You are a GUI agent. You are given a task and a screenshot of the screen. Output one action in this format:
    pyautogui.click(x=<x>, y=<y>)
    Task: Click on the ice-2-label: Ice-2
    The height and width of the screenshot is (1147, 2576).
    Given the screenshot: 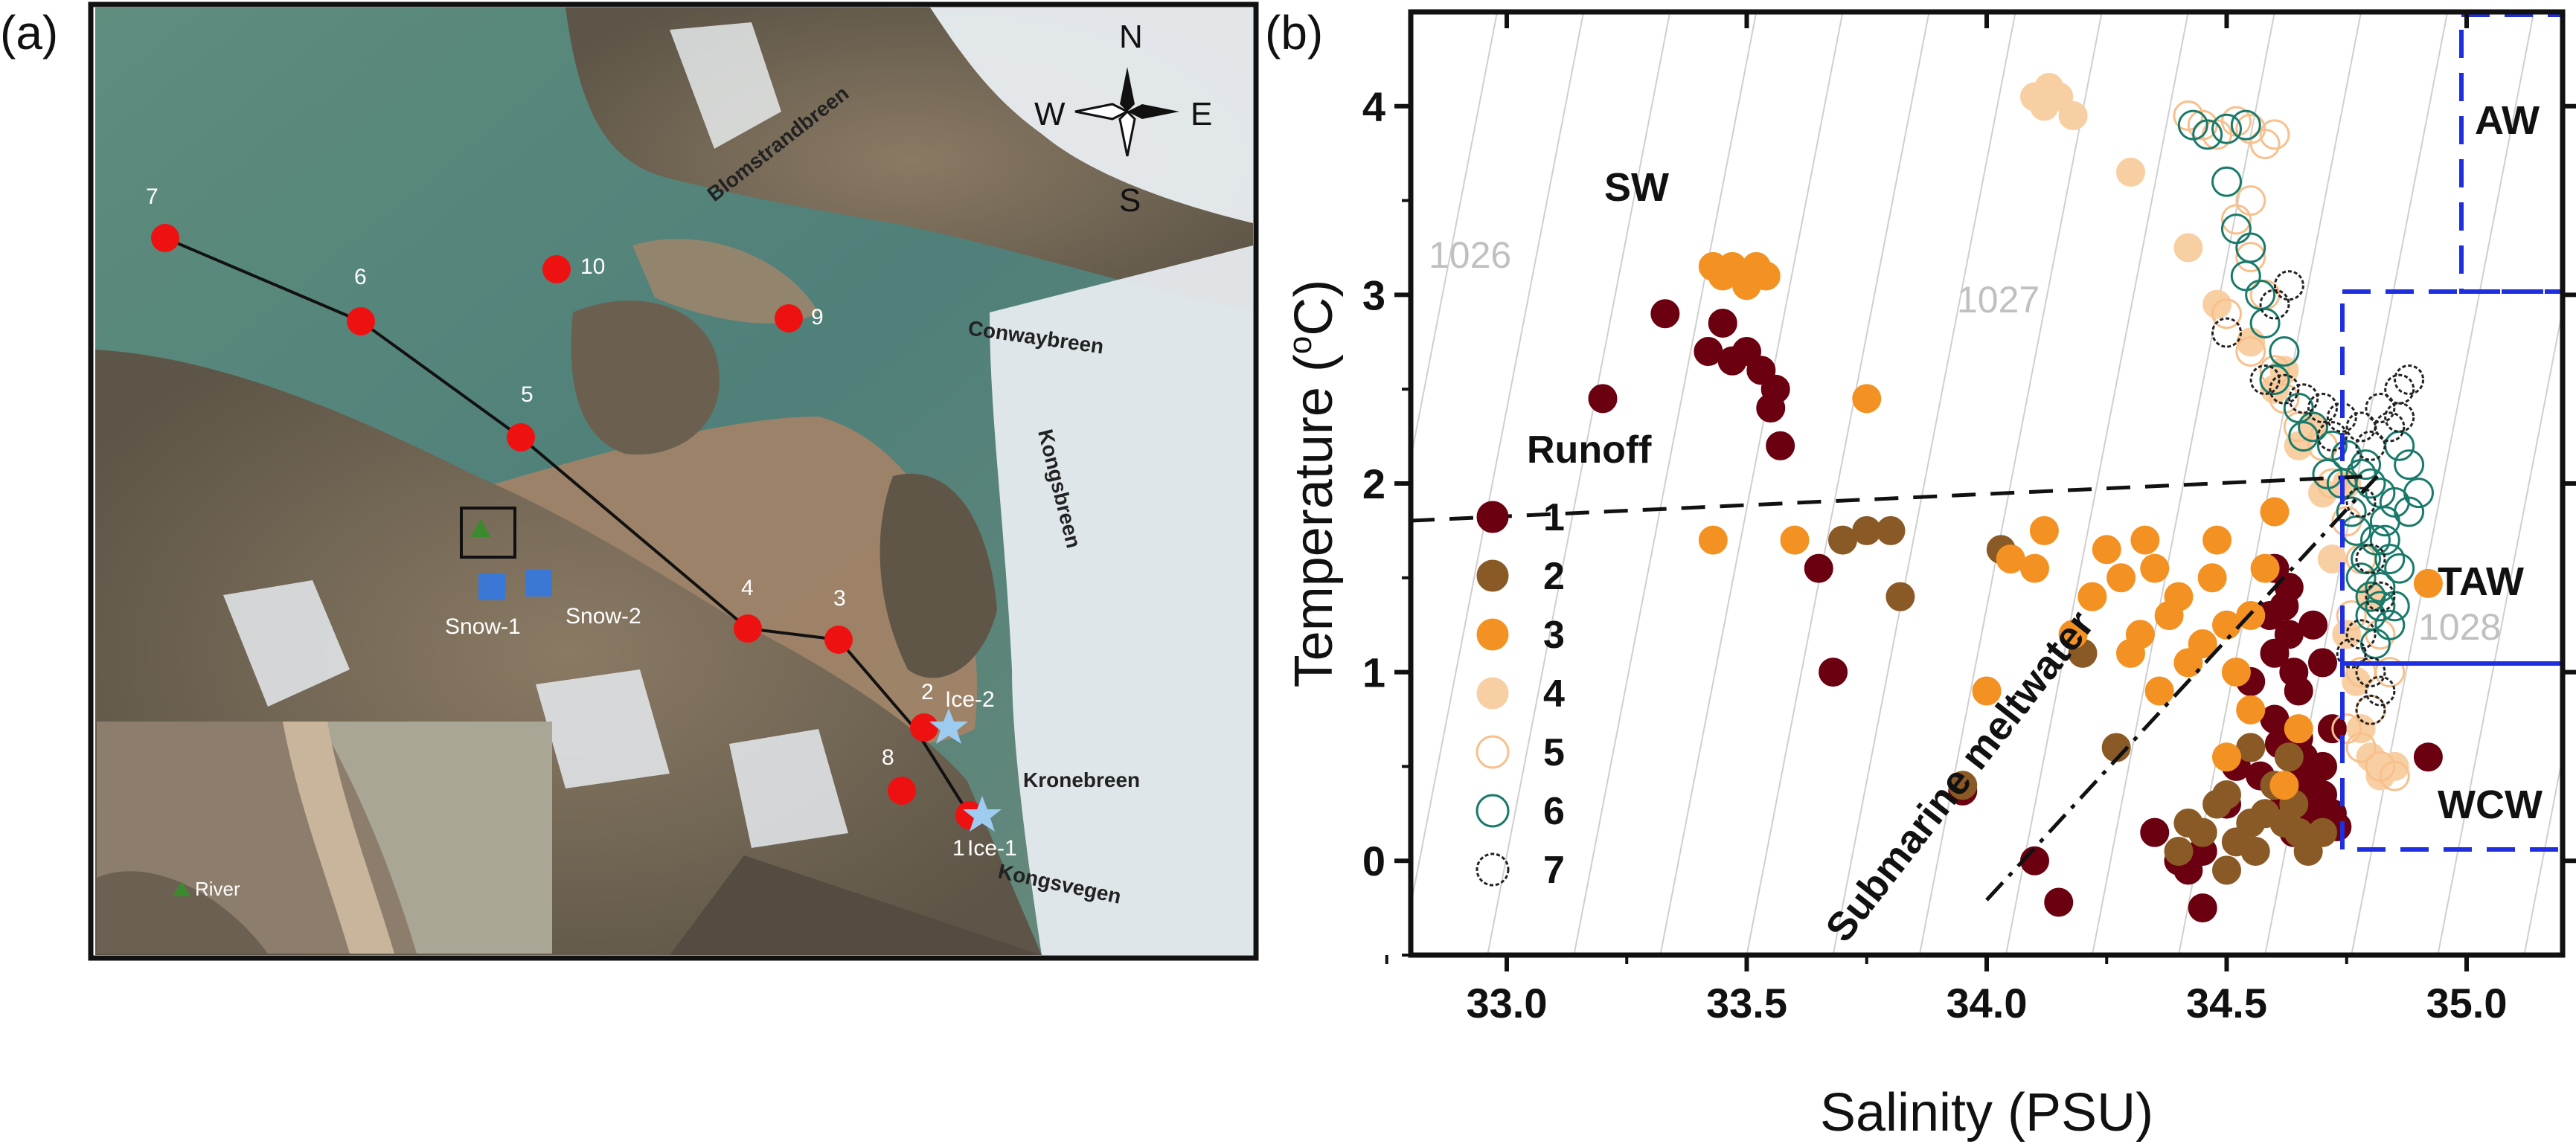 What is the action you would take?
    pyautogui.click(x=970, y=700)
    